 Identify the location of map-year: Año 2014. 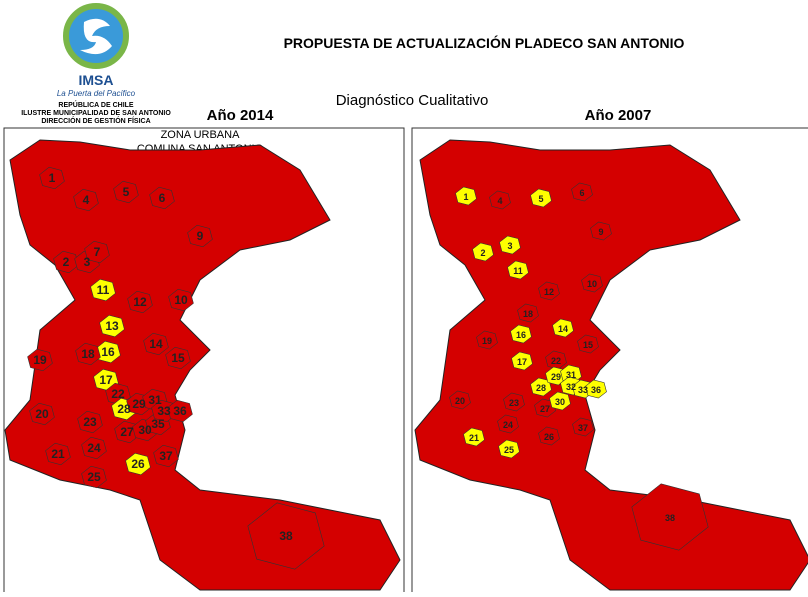
(240, 115).